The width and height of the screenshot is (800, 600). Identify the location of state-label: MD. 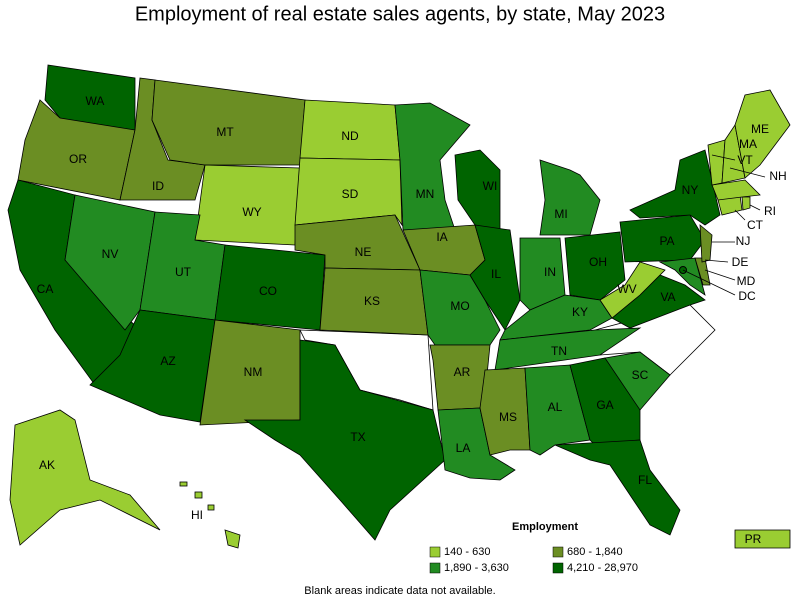
(746, 281).